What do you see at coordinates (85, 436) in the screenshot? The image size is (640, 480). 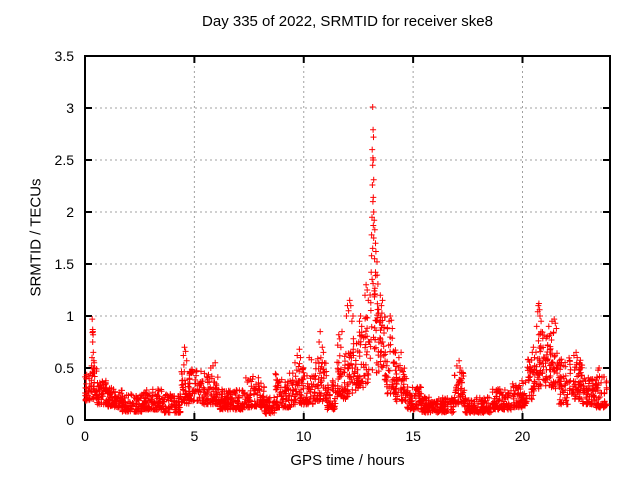 I see `x-tick-label: 0` at bounding box center [85, 436].